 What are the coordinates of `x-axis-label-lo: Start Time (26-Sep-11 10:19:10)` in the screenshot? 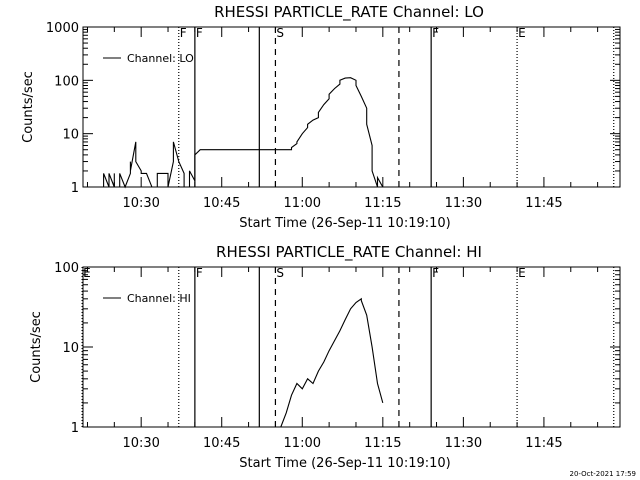 It's located at (344, 223).